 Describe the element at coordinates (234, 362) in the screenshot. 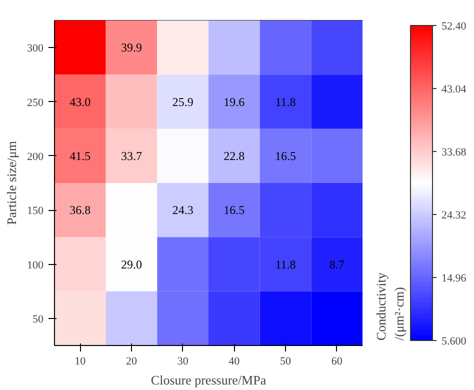

I see `x-tick-label: 40` at that location.